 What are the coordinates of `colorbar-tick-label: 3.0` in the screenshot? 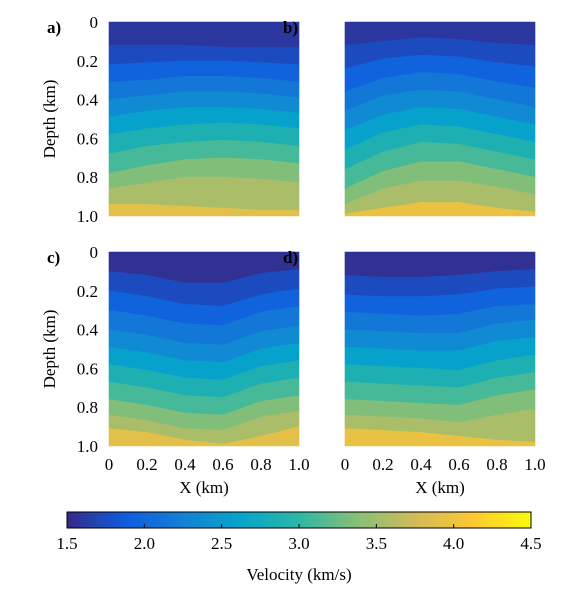 It's located at (298, 543).